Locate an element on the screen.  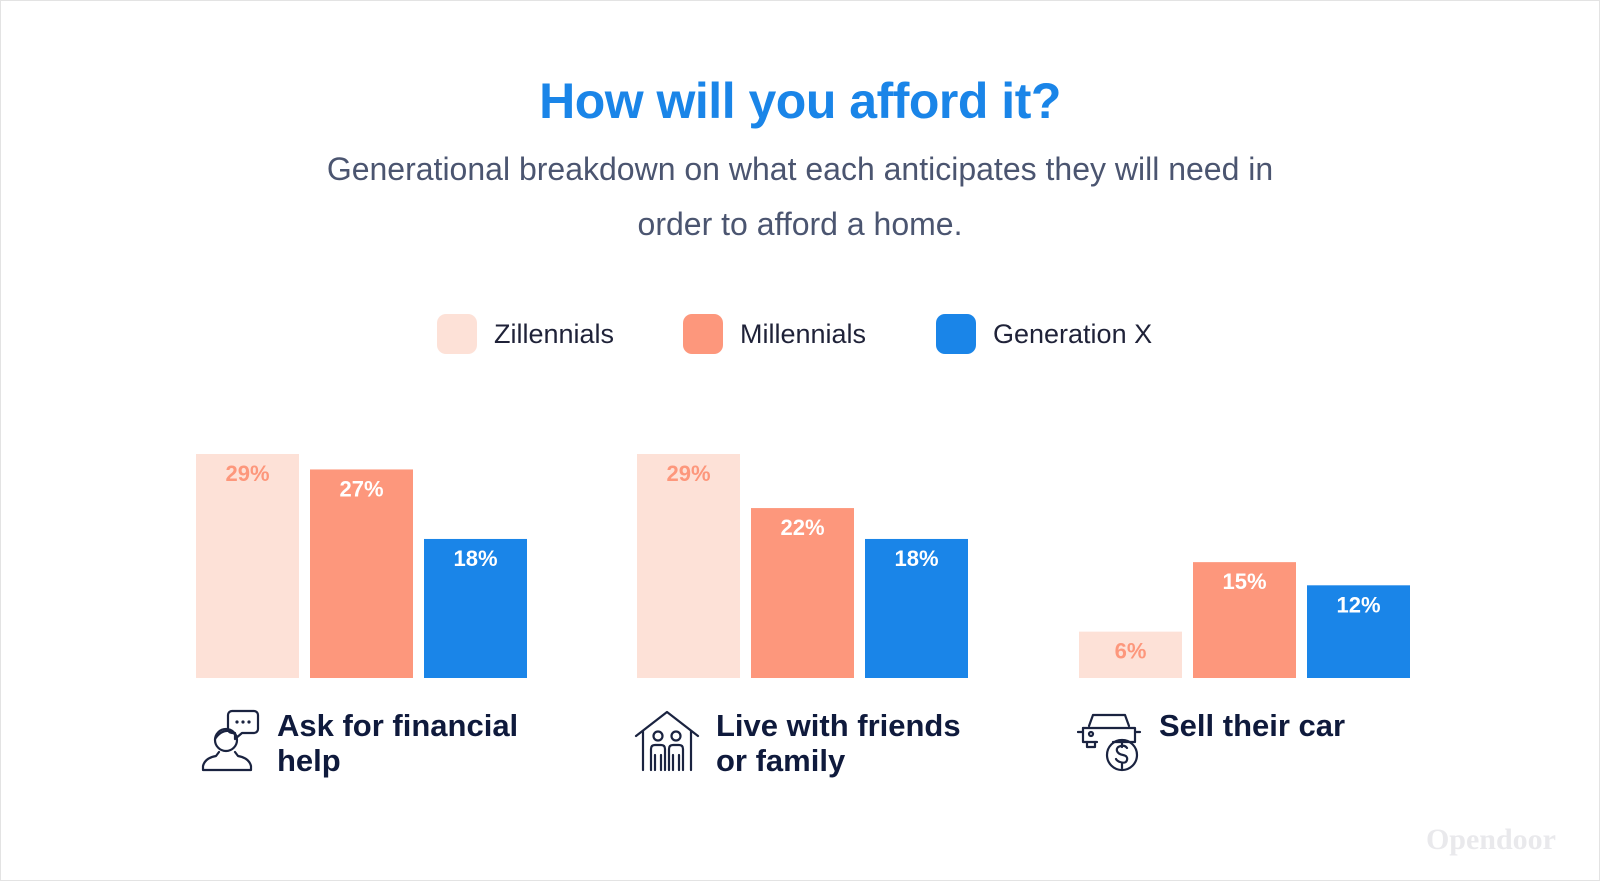
legend-label-generation-x: Generation X is located at coordinates (1073, 333).